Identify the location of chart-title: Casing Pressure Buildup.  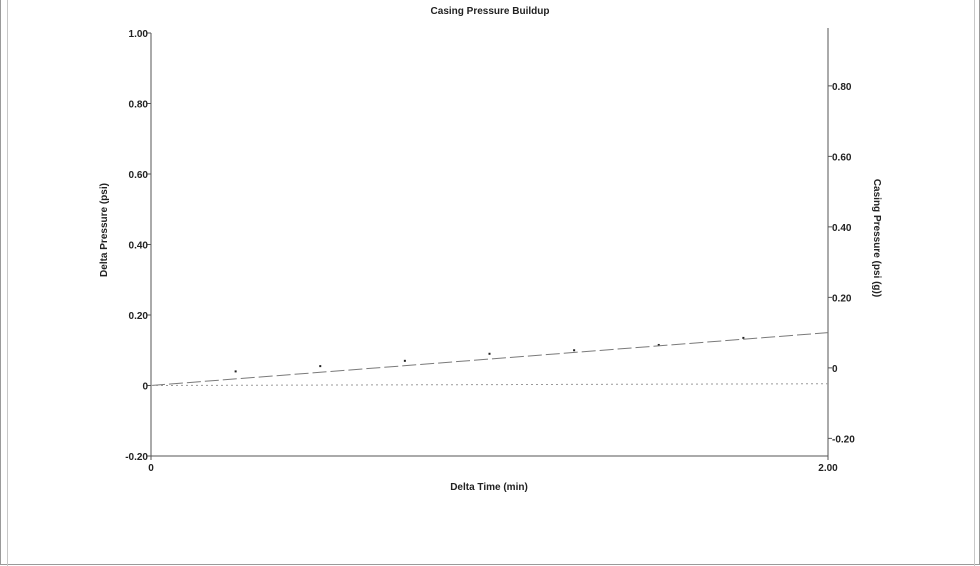
(490, 11).